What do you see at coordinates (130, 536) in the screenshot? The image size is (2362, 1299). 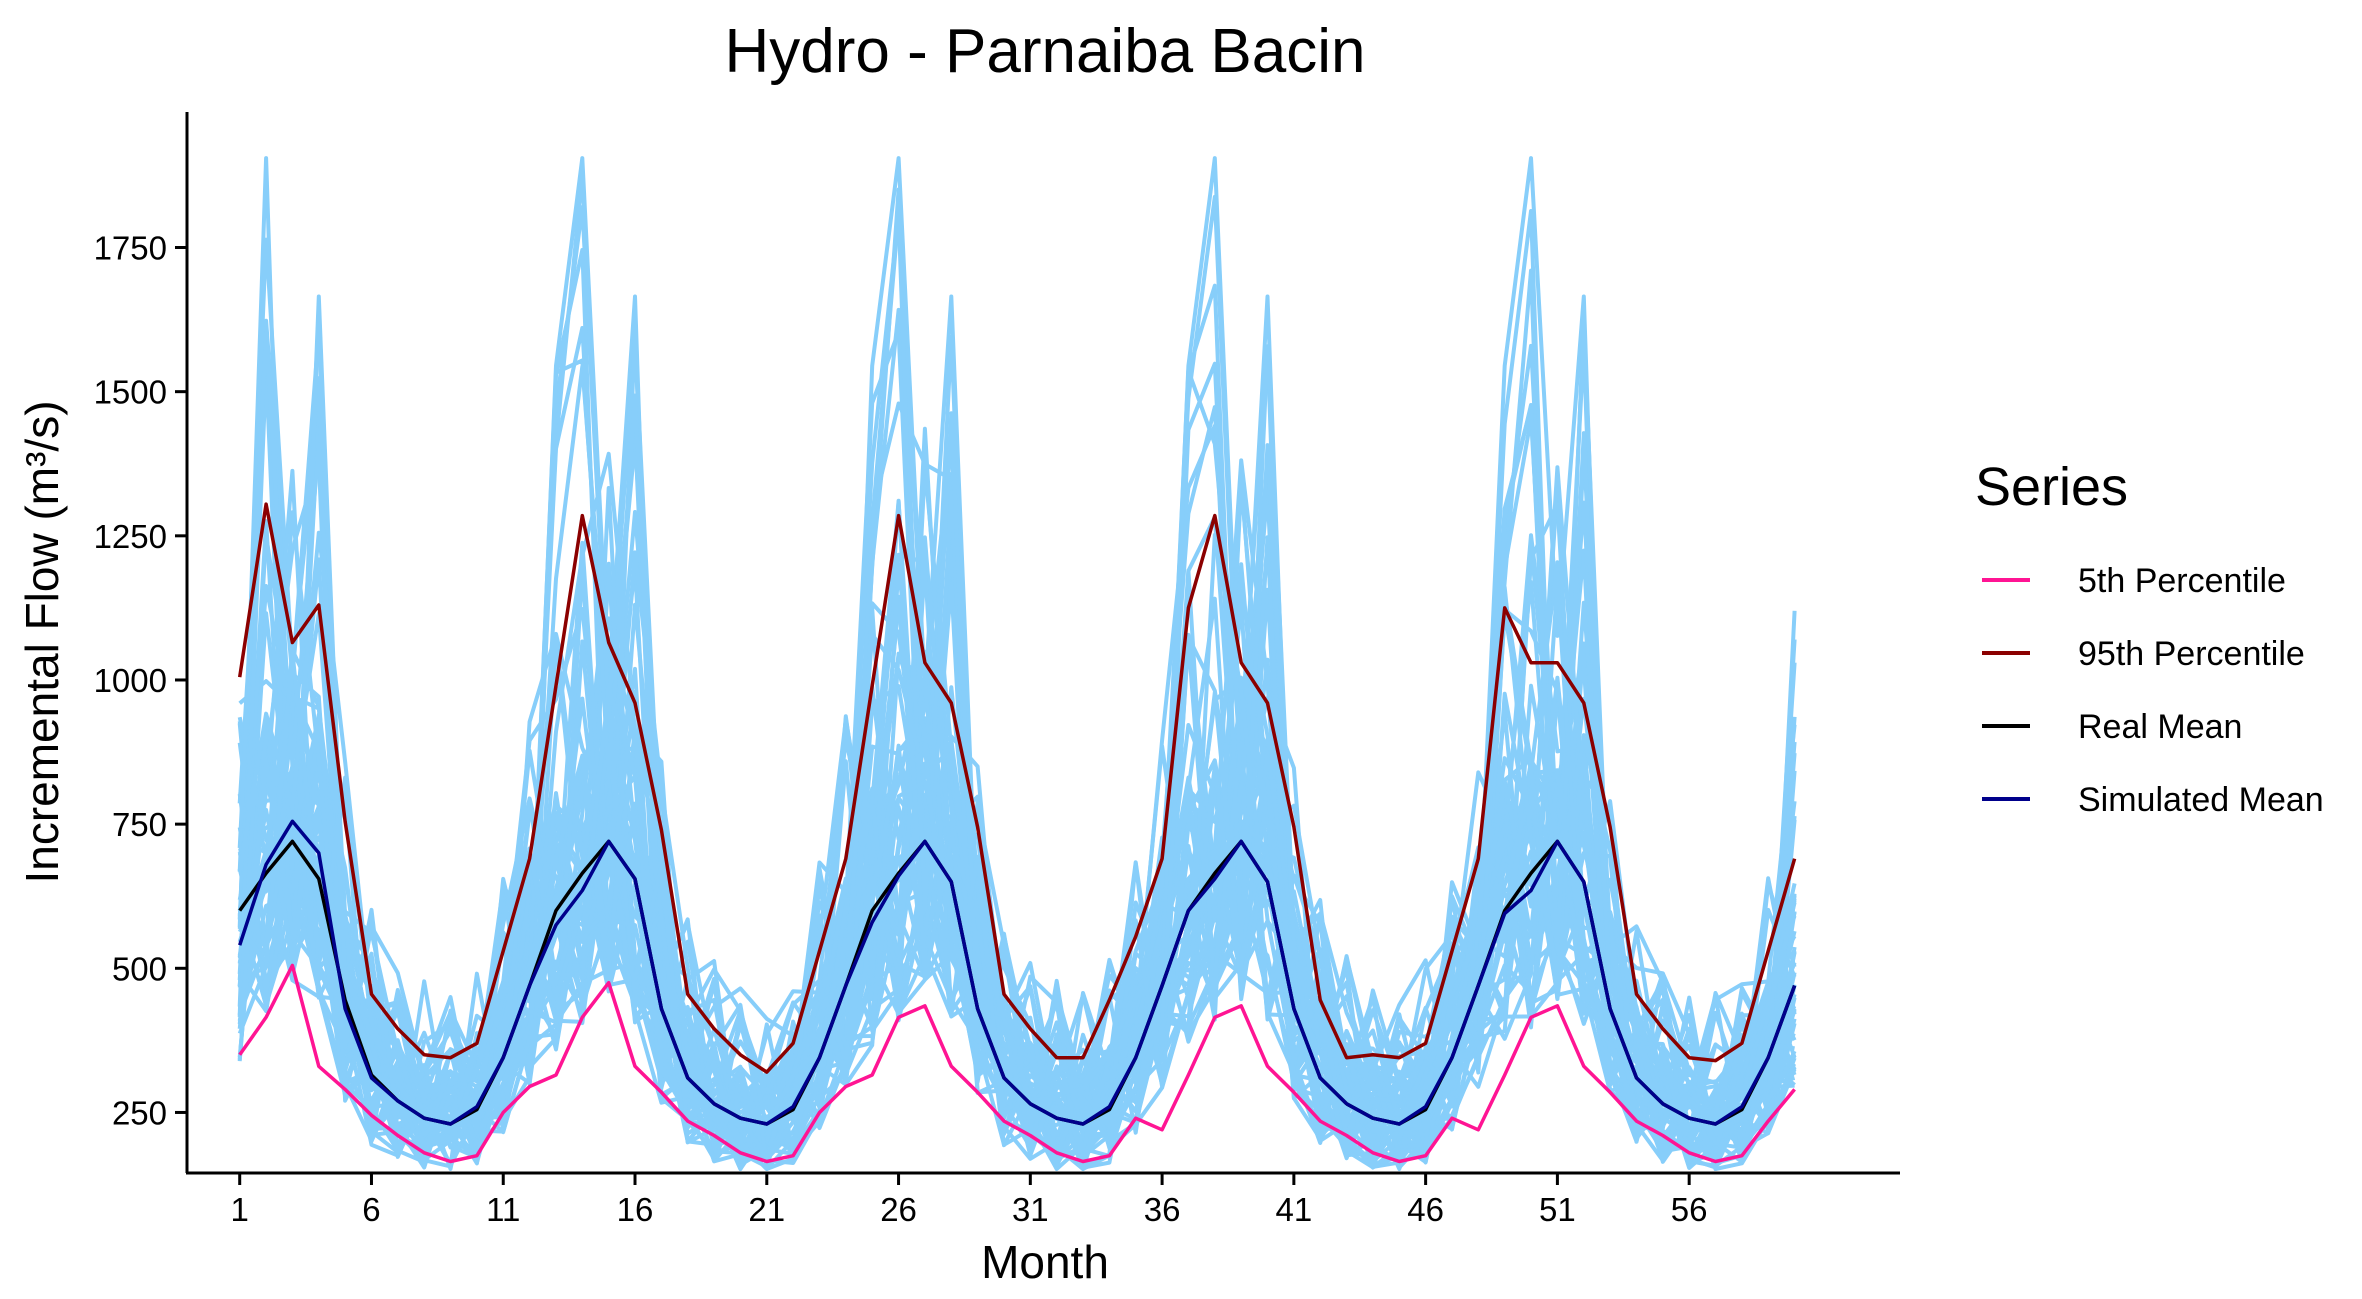 I see `y-tick-label: 1250` at bounding box center [130, 536].